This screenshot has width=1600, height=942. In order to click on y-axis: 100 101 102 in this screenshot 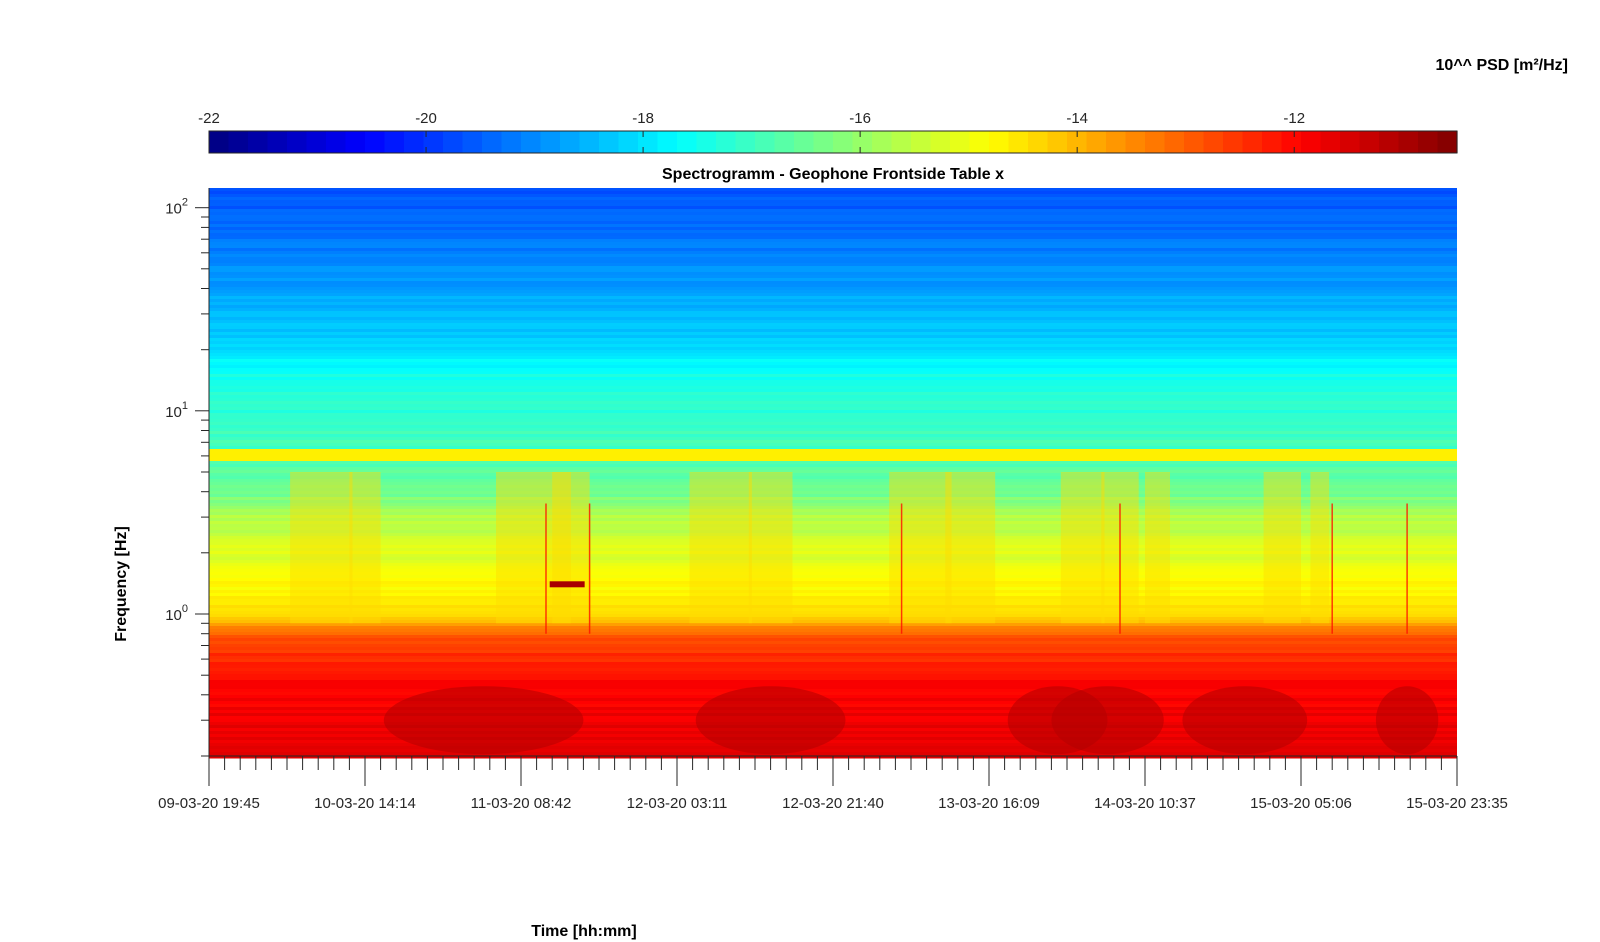, I will do `click(187, 472)`.